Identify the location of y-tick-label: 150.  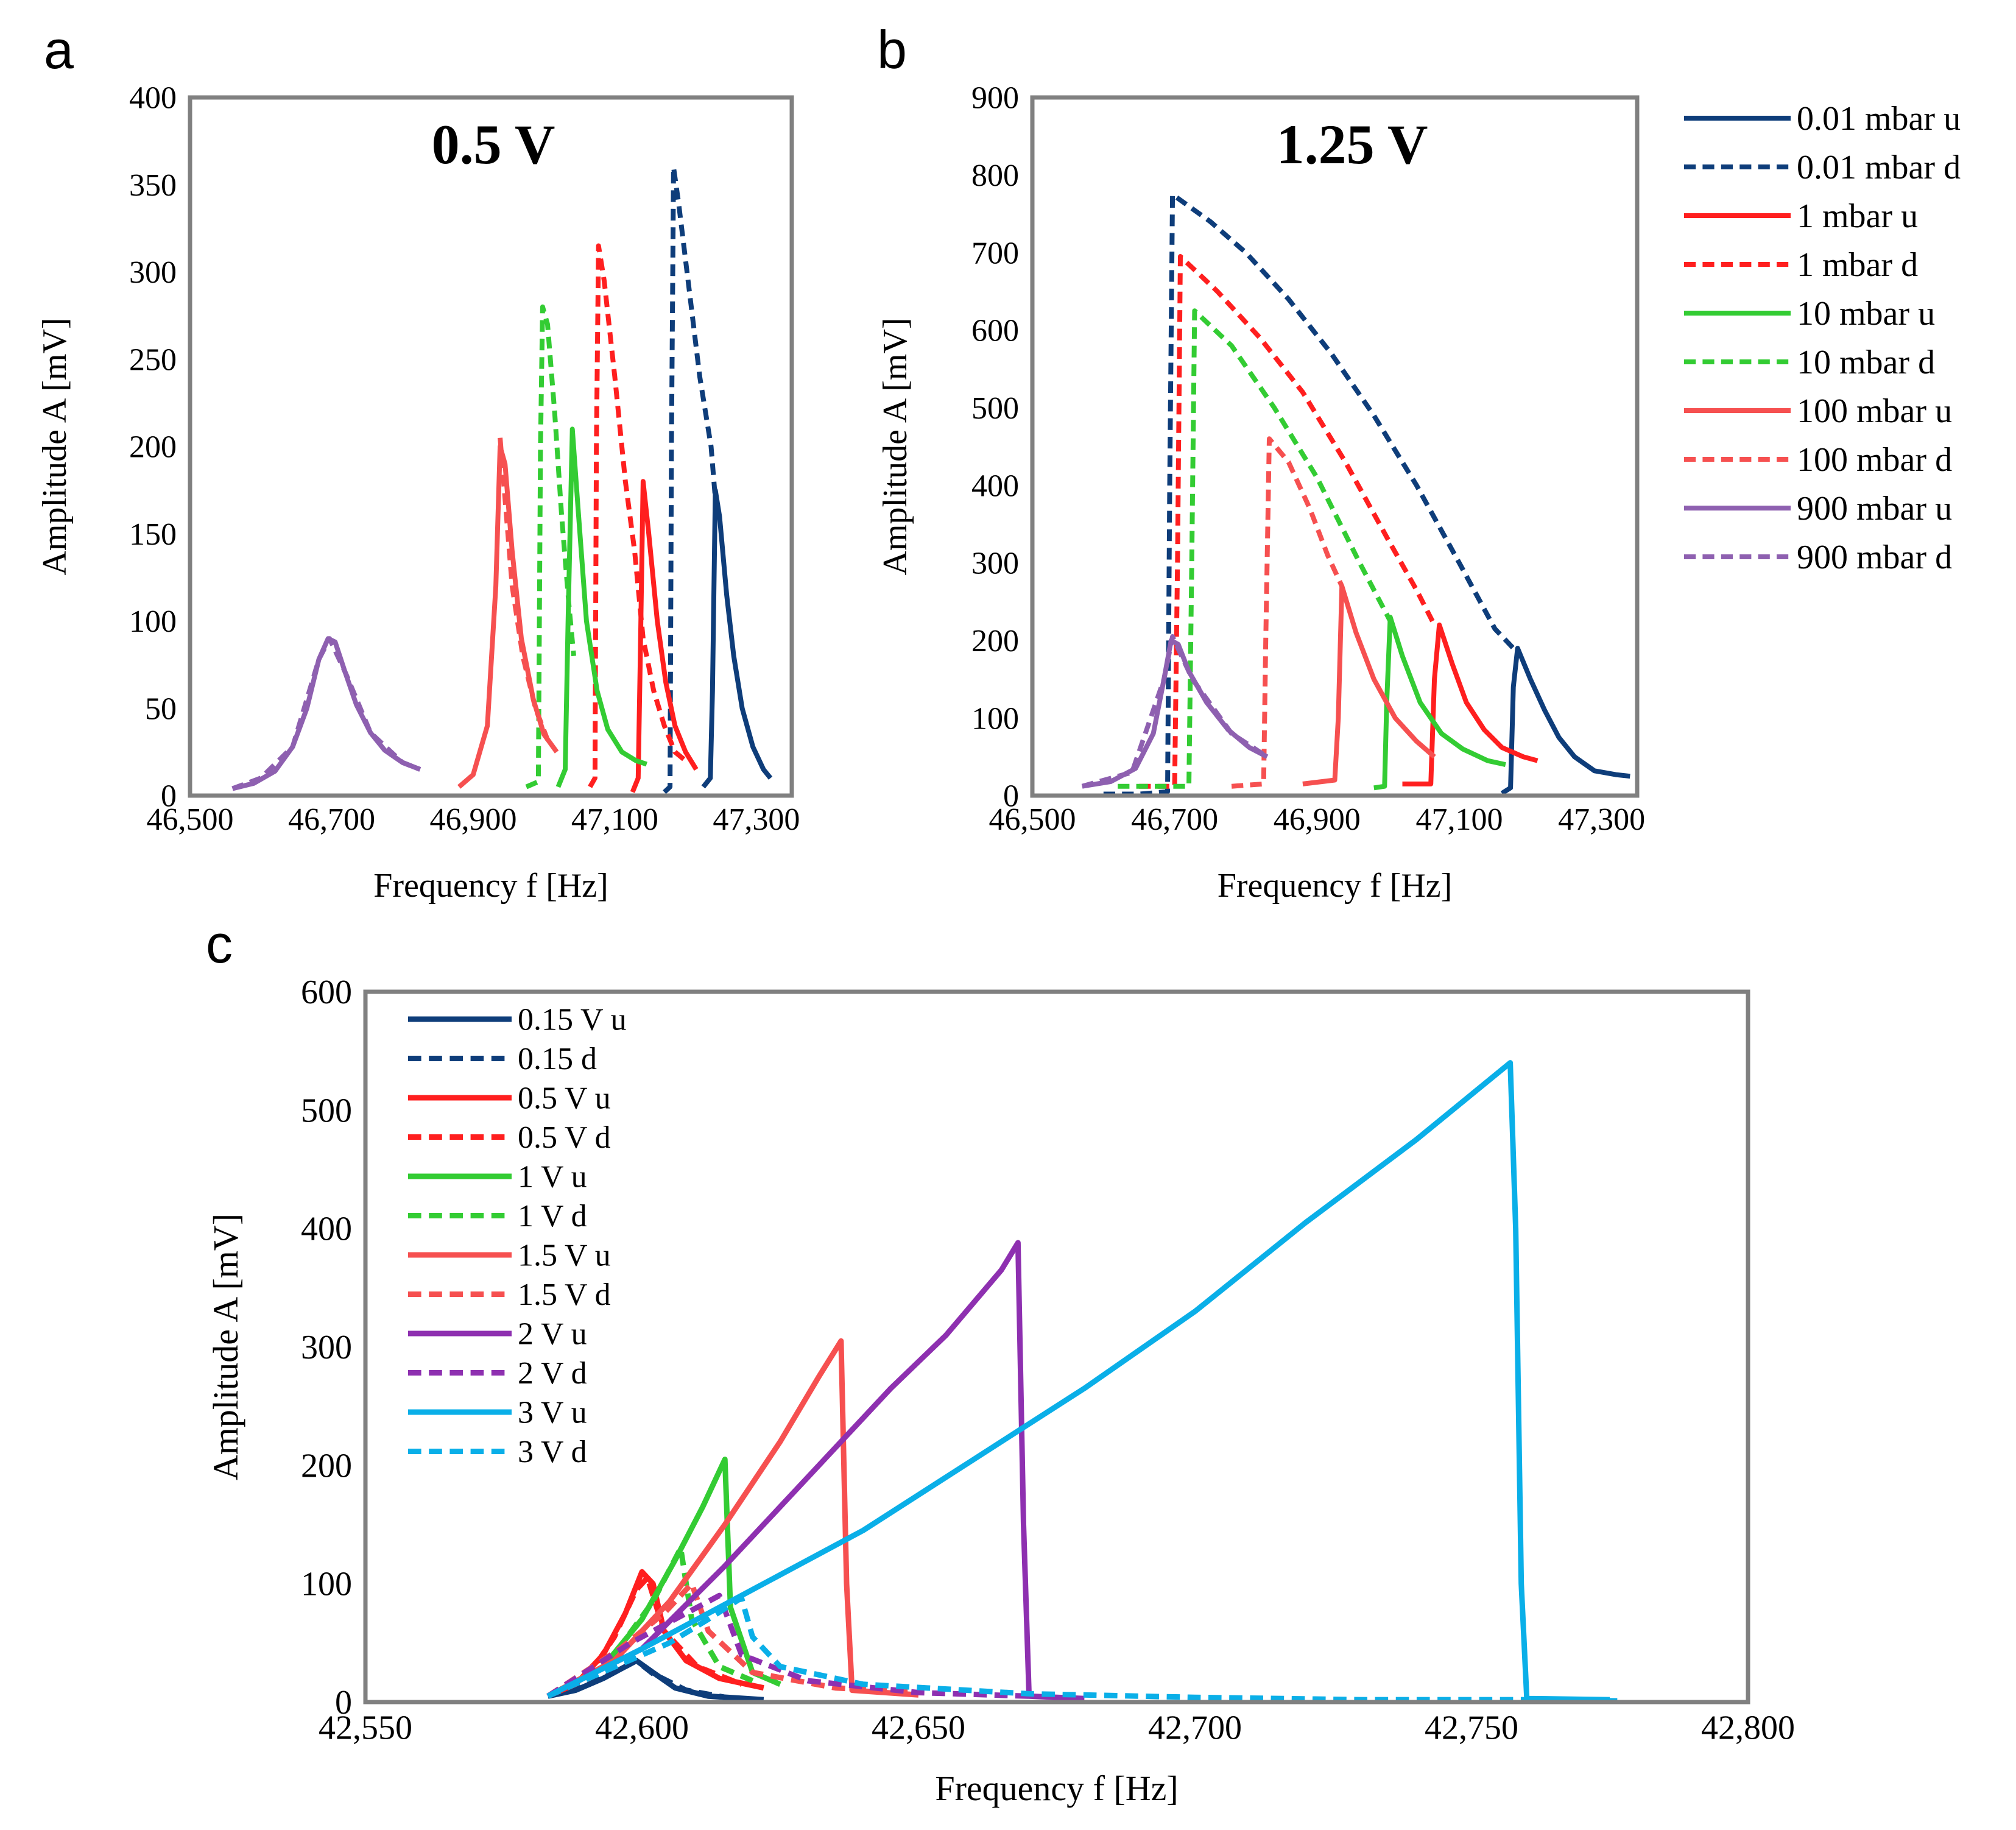
(153, 534).